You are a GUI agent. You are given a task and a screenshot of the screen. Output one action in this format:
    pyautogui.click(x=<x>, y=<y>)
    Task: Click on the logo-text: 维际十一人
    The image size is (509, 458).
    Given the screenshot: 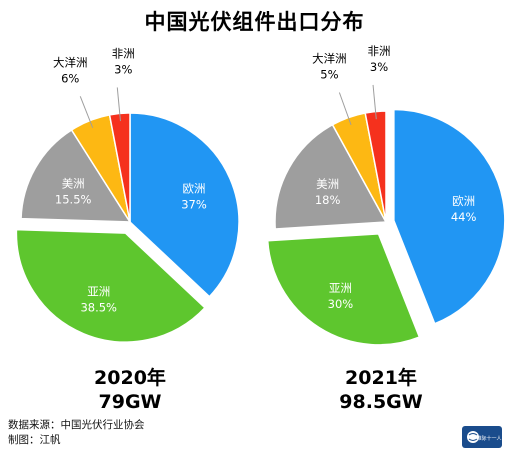 What is the action you would take?
    pyautogui.click(x=488, y=438)
    